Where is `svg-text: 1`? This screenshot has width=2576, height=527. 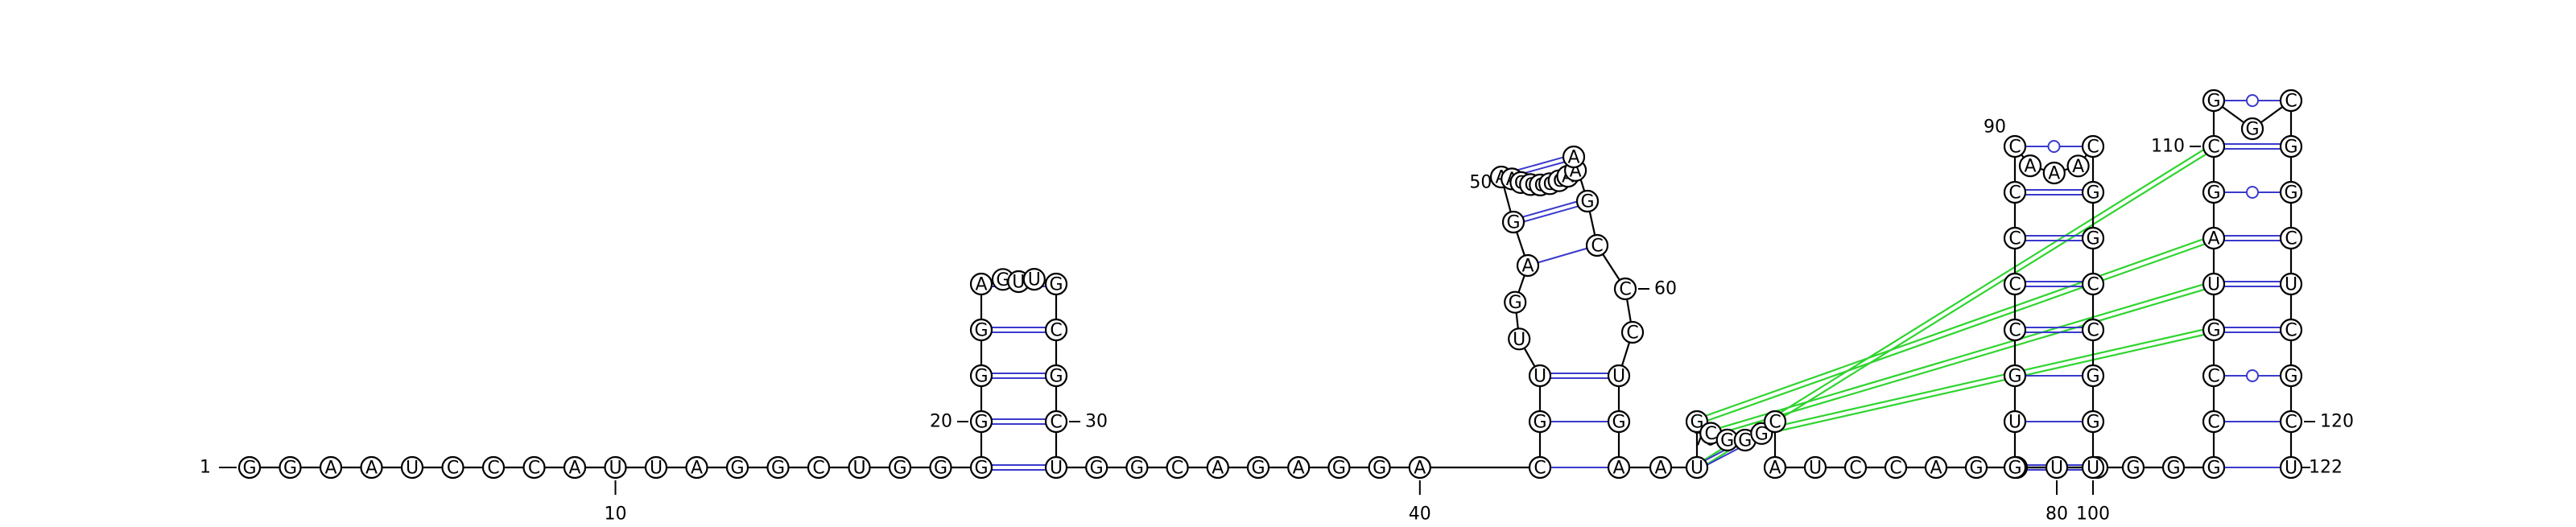
svg-text: 1 is located at coordinates (205, 468).